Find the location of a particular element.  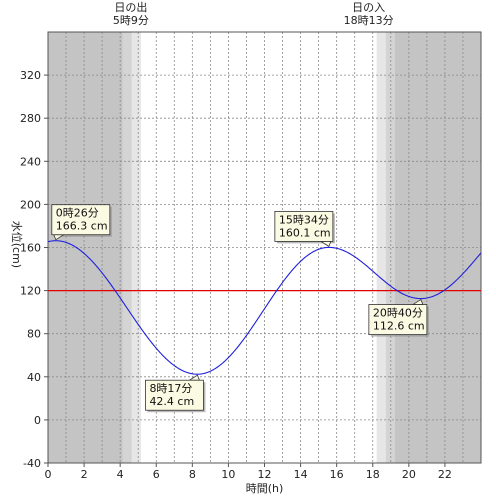

x-tick-label: 0 is located at coordinates (48, 474).